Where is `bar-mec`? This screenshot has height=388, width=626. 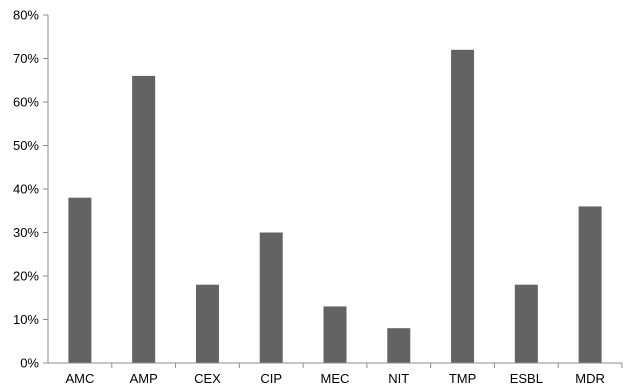 bar-mec is located at coordinates (335, 334).